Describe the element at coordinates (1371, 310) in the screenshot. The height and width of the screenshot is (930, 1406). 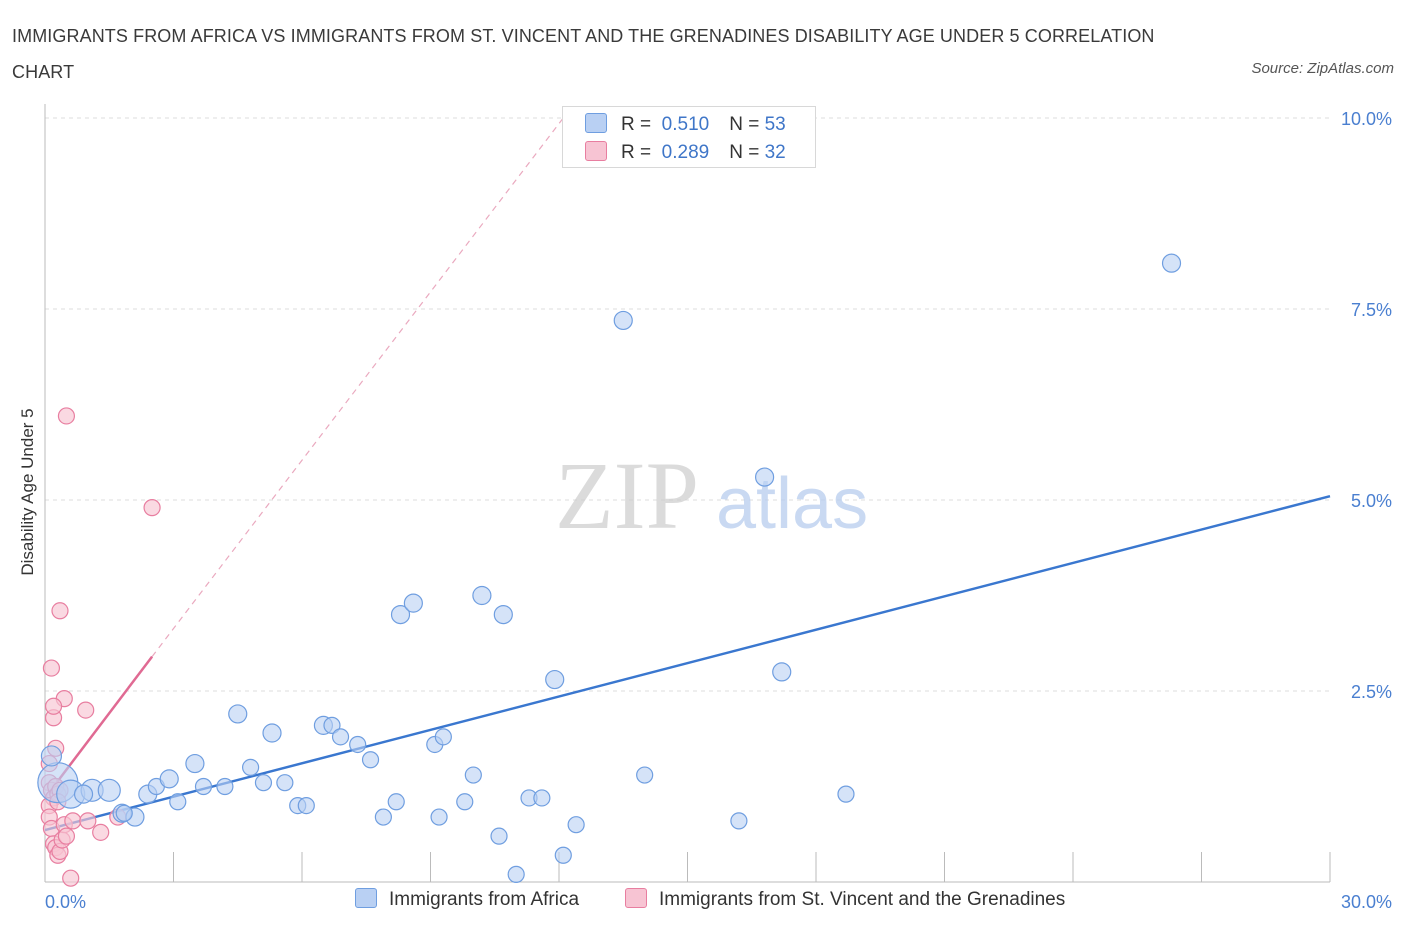
I see `y-tick-label-2: 7.5%` at that location.